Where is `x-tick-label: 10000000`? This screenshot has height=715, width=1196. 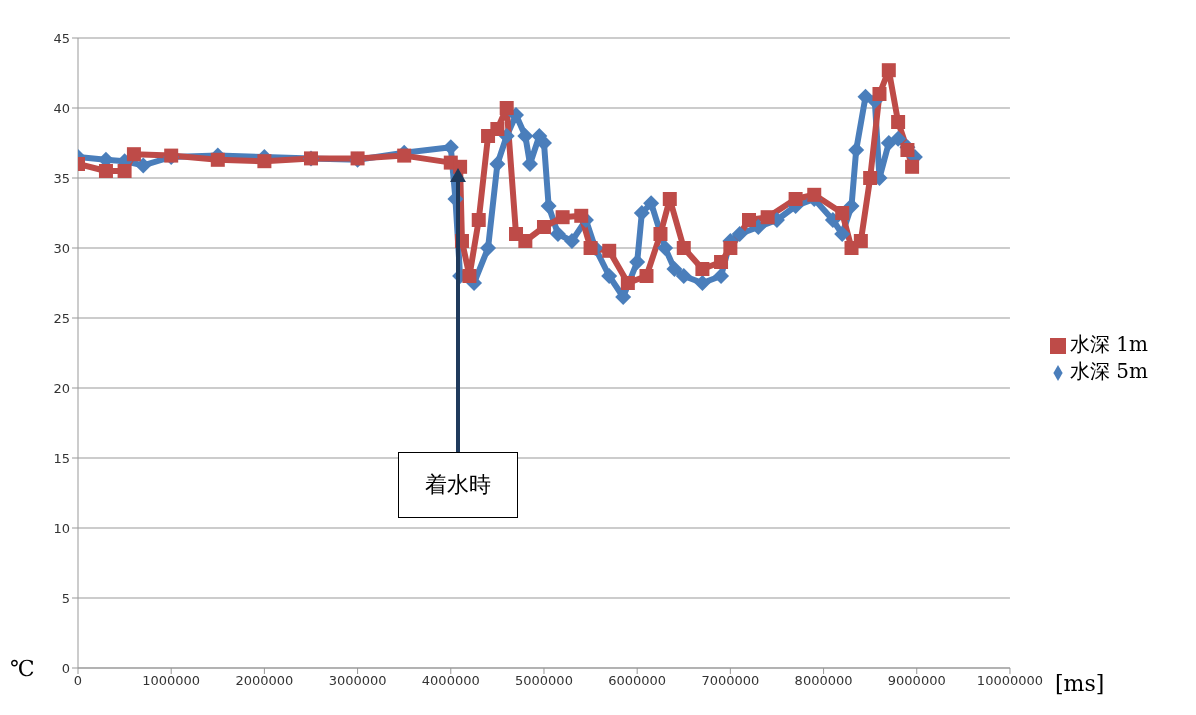 x-tick-label: 10000000 is located at coordinates (1010, 681).